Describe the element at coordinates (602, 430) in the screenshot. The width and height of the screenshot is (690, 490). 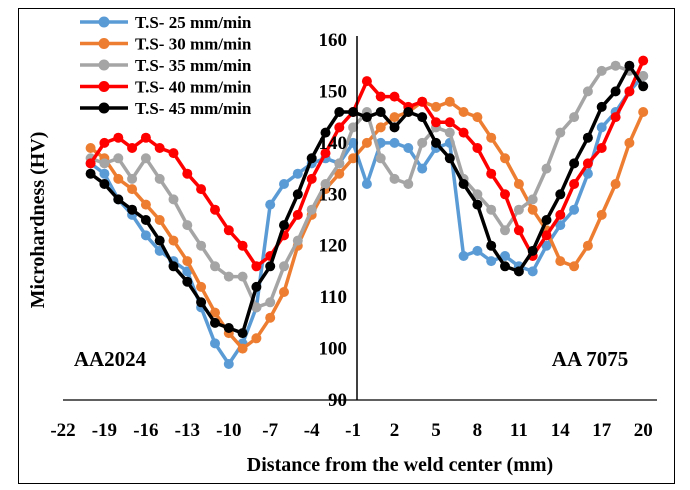
I see `x-tick-label: 17` at that location.